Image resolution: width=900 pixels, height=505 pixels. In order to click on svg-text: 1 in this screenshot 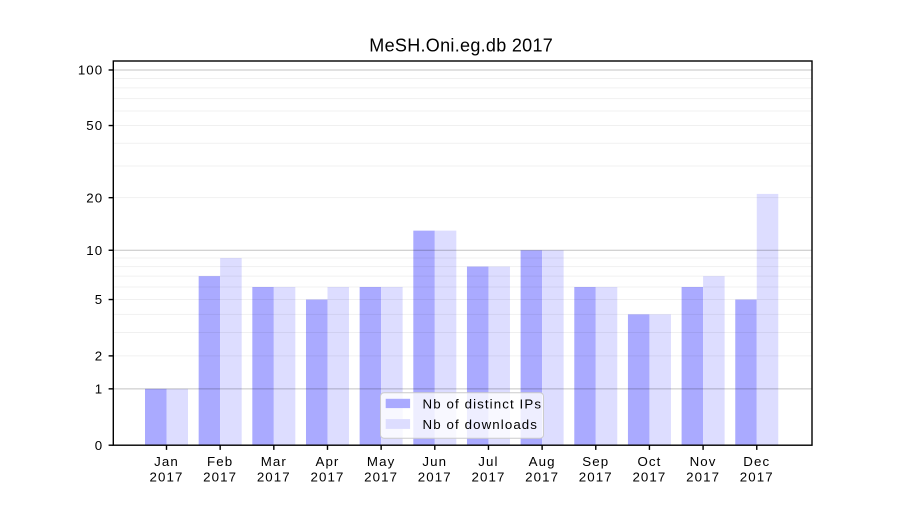, I will do `click(99, 389)`.